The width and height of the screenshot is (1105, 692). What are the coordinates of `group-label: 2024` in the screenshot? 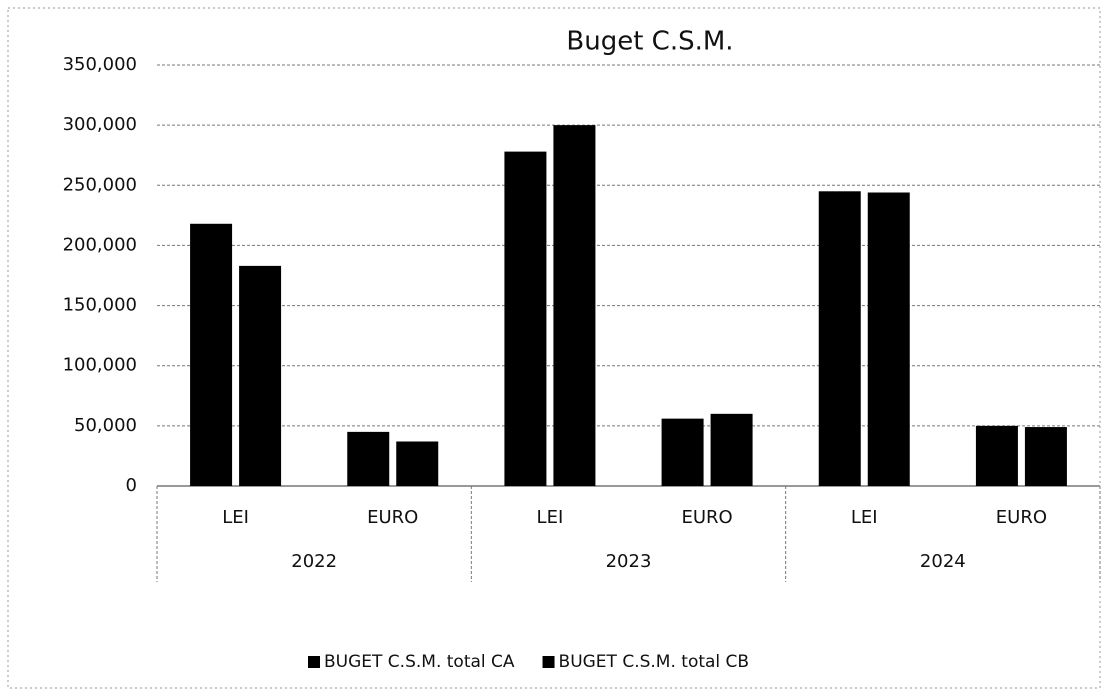 It's located at (943, 561).